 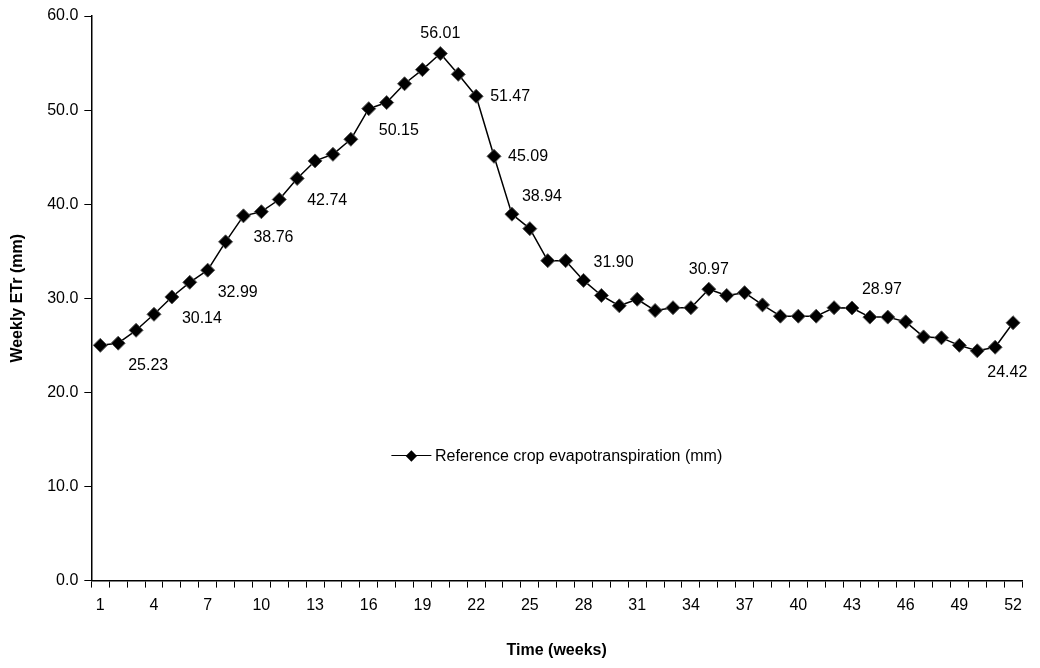 What do you see at coordinates (63, 485) in the screenshot?
I see `y-tick-label: 10.0` at bounding box center [63, 485].